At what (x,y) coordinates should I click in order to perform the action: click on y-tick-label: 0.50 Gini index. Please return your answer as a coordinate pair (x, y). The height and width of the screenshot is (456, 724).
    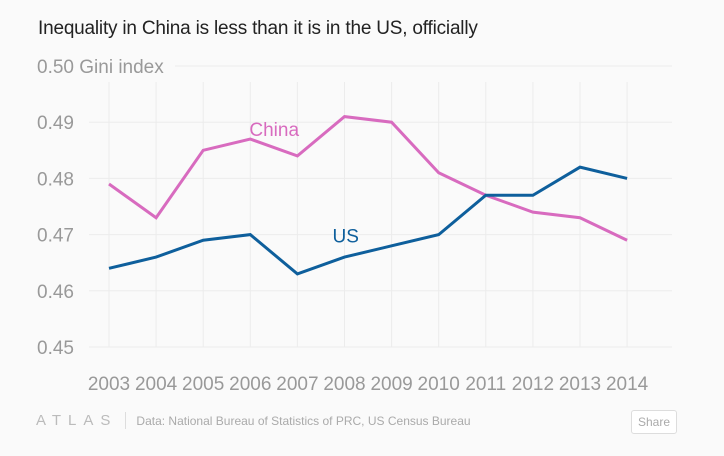
    Looking at the image, I should click on (100, 67).